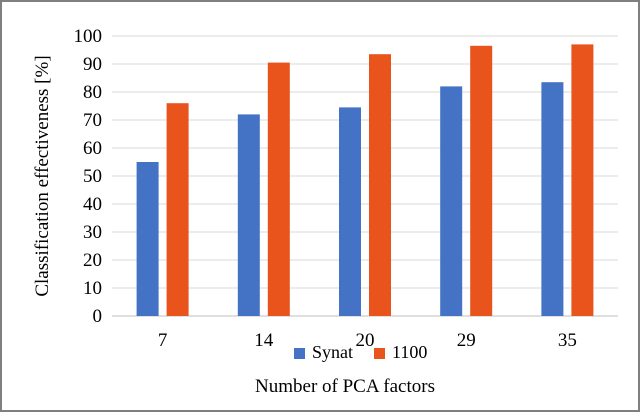 The image size is (640, 412). I want to click on y-axis-label: Classification effectiveness [%], so click(42, 175).